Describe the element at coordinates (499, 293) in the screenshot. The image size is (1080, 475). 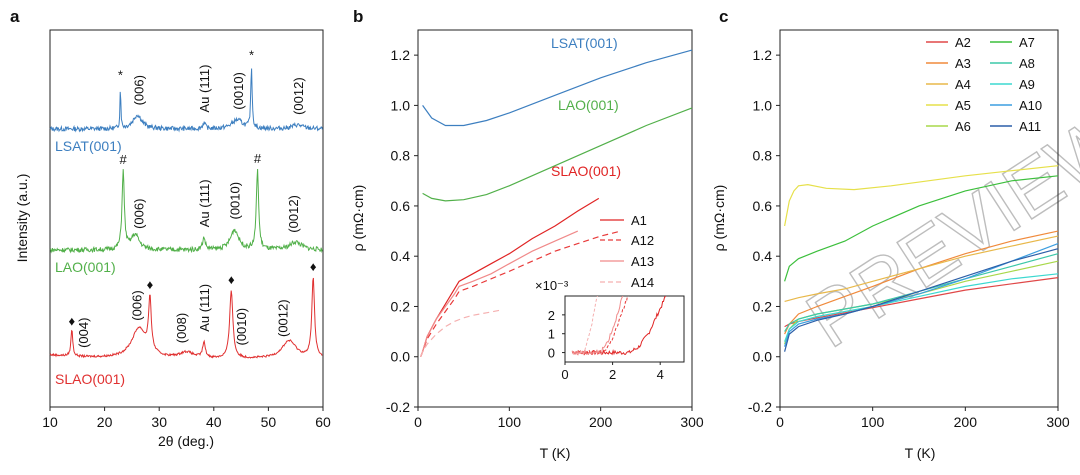
I see `rho-curve-a13` at that location.